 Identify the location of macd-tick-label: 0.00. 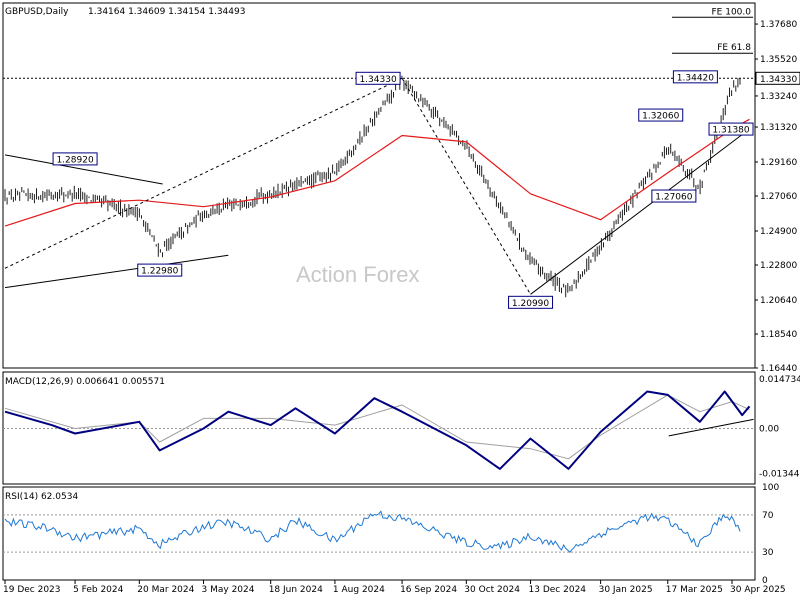
(769, 430).